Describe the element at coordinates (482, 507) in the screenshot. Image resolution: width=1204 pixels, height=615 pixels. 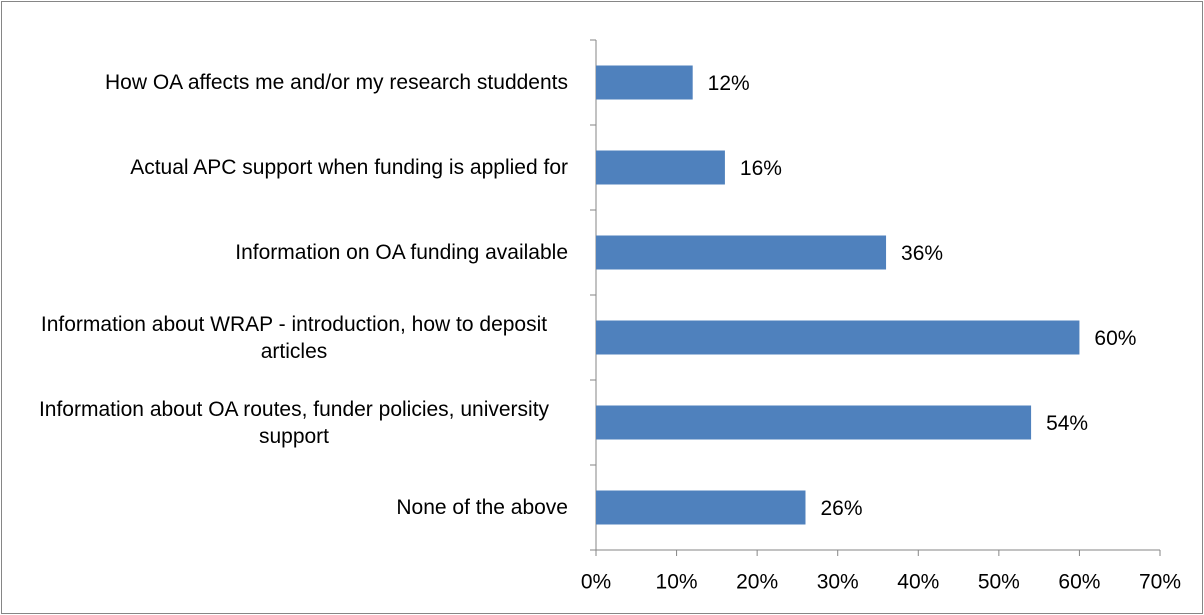
I see `y-tick-label: None of the above` at that location.